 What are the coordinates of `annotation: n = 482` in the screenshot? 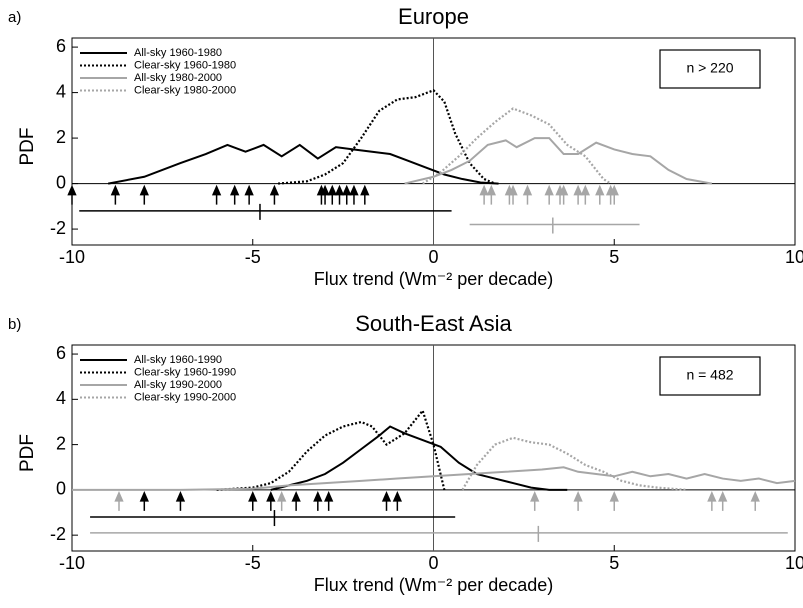 It's located at (709, 375).